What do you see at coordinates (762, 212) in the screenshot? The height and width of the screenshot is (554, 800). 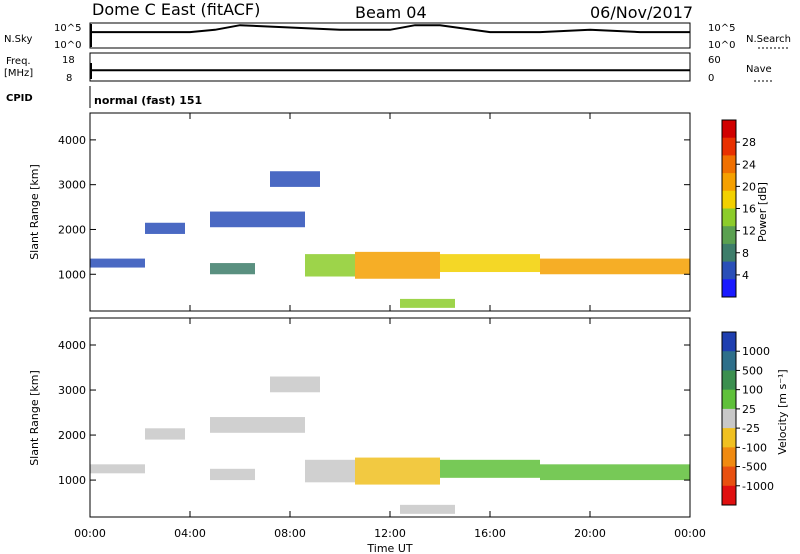 I see `power-colorbar-label: Power [dB]` at bounding box center [762, 212].